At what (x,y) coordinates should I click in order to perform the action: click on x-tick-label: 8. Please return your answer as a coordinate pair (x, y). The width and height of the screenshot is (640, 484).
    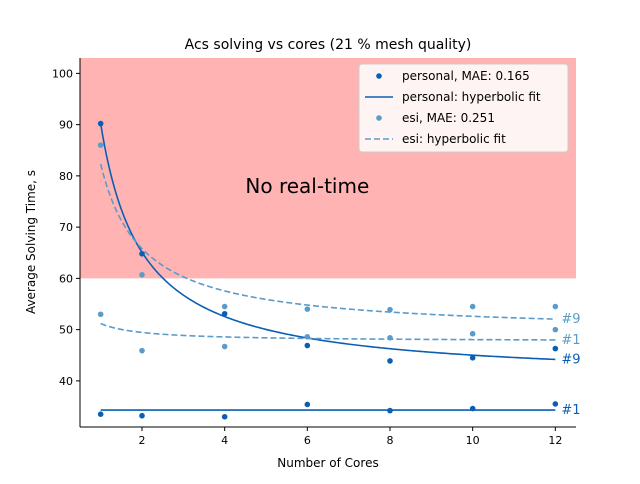
    Looking at the image, I should click on (390, 440).